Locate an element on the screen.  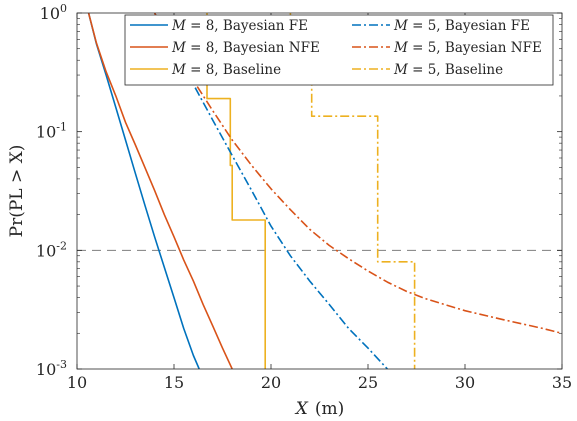
y-tick-label: 10⁻² is located at coordinates (51, 249).